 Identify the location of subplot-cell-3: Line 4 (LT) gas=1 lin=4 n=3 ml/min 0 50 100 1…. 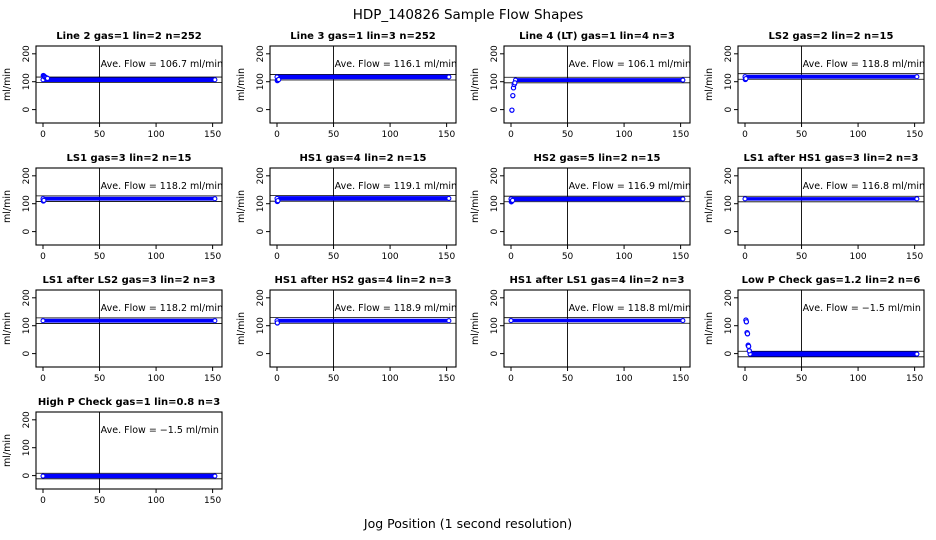
(585, 85).